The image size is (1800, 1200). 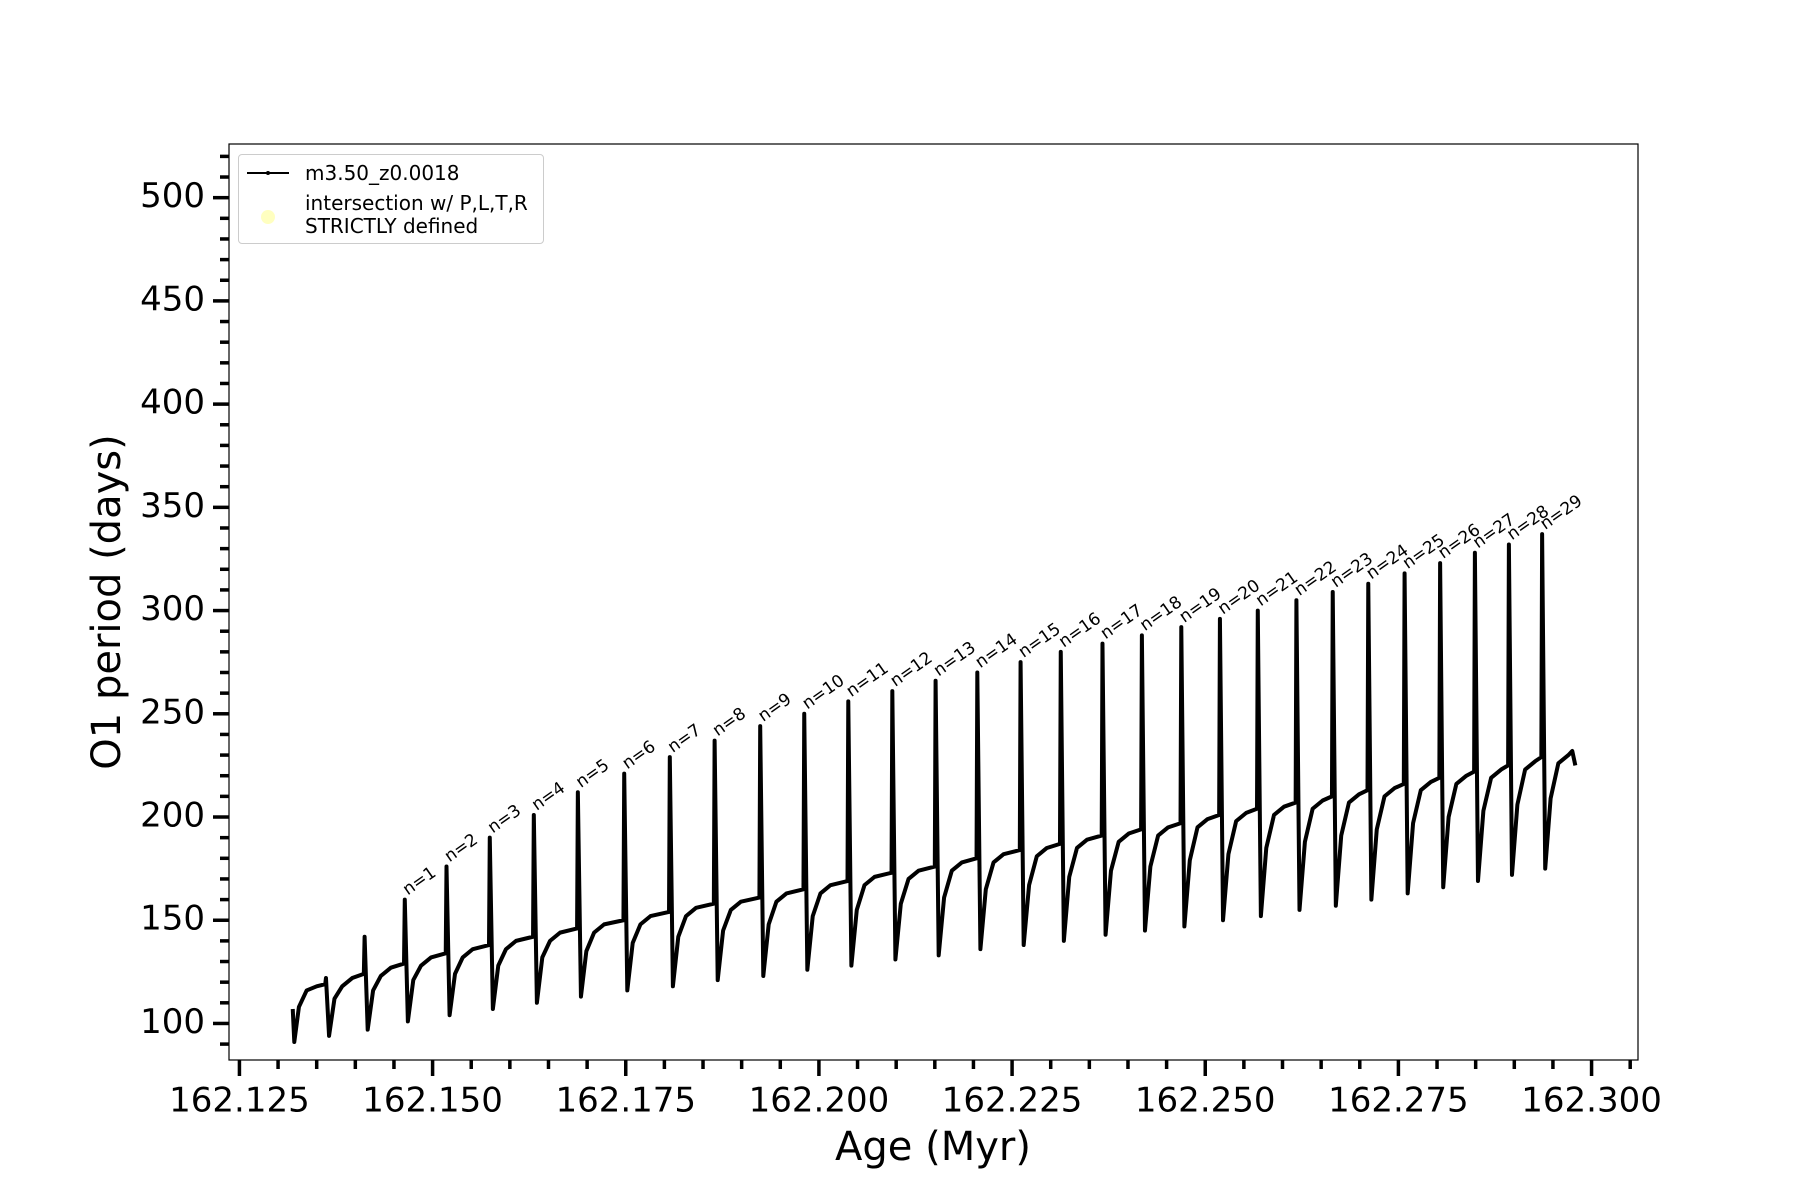 I want to click on y-tick-label: 250, so click(x=172, y=712).